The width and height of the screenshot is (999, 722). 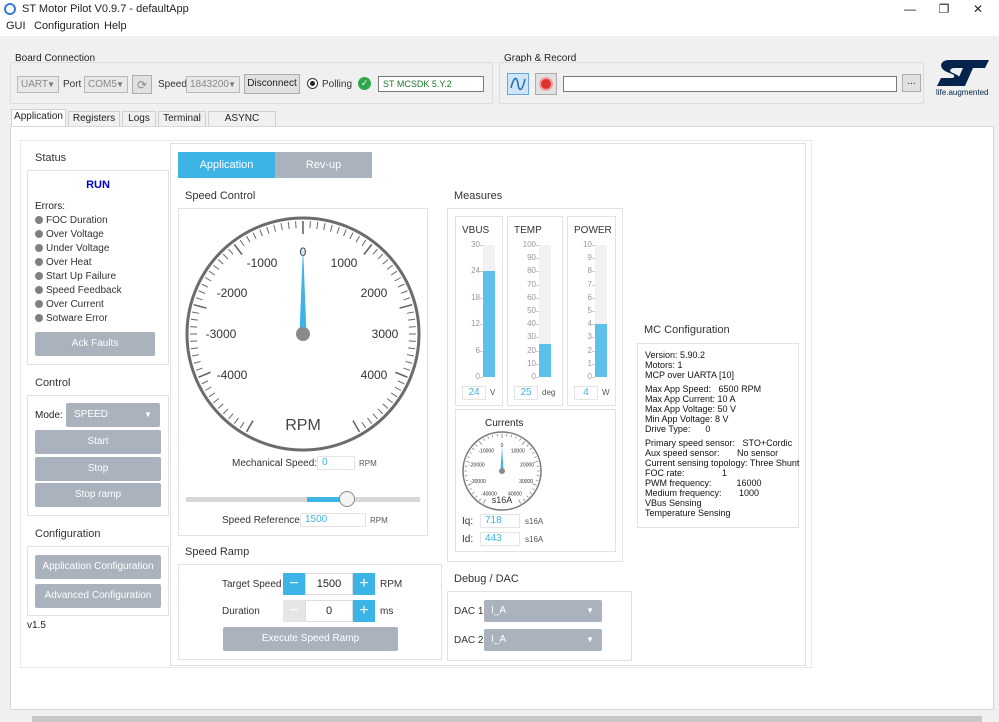 What do you see at coordinates (687, 330) in the screenshot?
I see `mc-configuration-title: MC Configuration` at bounding box center [687, 330].